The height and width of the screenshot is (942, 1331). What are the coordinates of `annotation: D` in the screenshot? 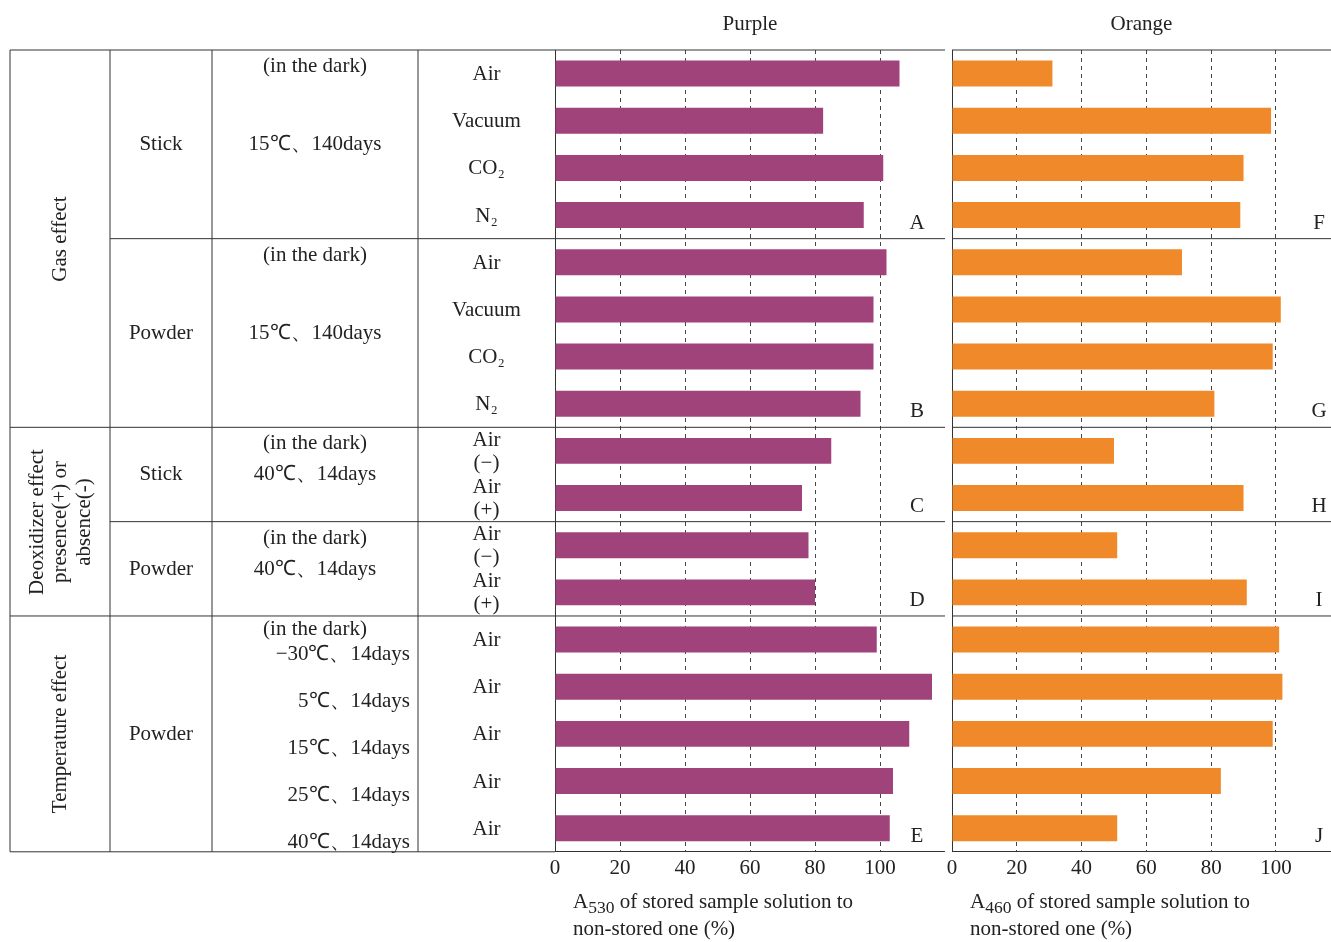 It's located at (917, 599).